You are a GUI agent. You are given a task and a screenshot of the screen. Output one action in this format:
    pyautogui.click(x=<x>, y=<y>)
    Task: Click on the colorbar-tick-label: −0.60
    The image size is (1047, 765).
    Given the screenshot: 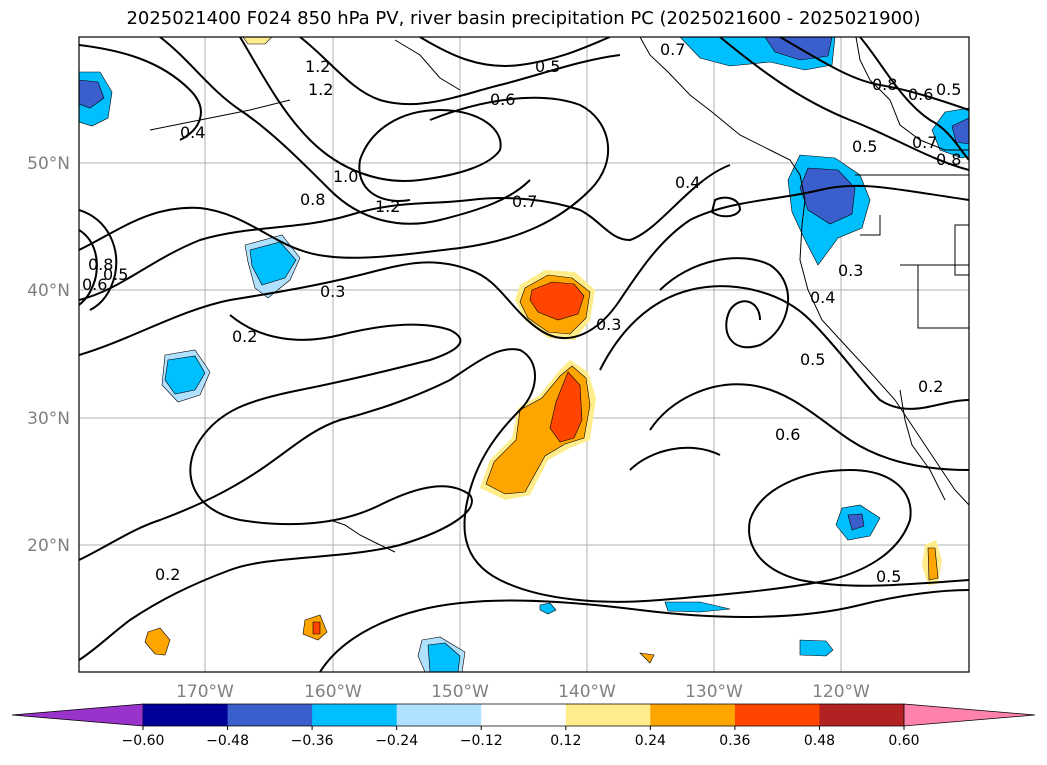 What is the action you would take?
    pyautogui.click(x=143, y=741)
    